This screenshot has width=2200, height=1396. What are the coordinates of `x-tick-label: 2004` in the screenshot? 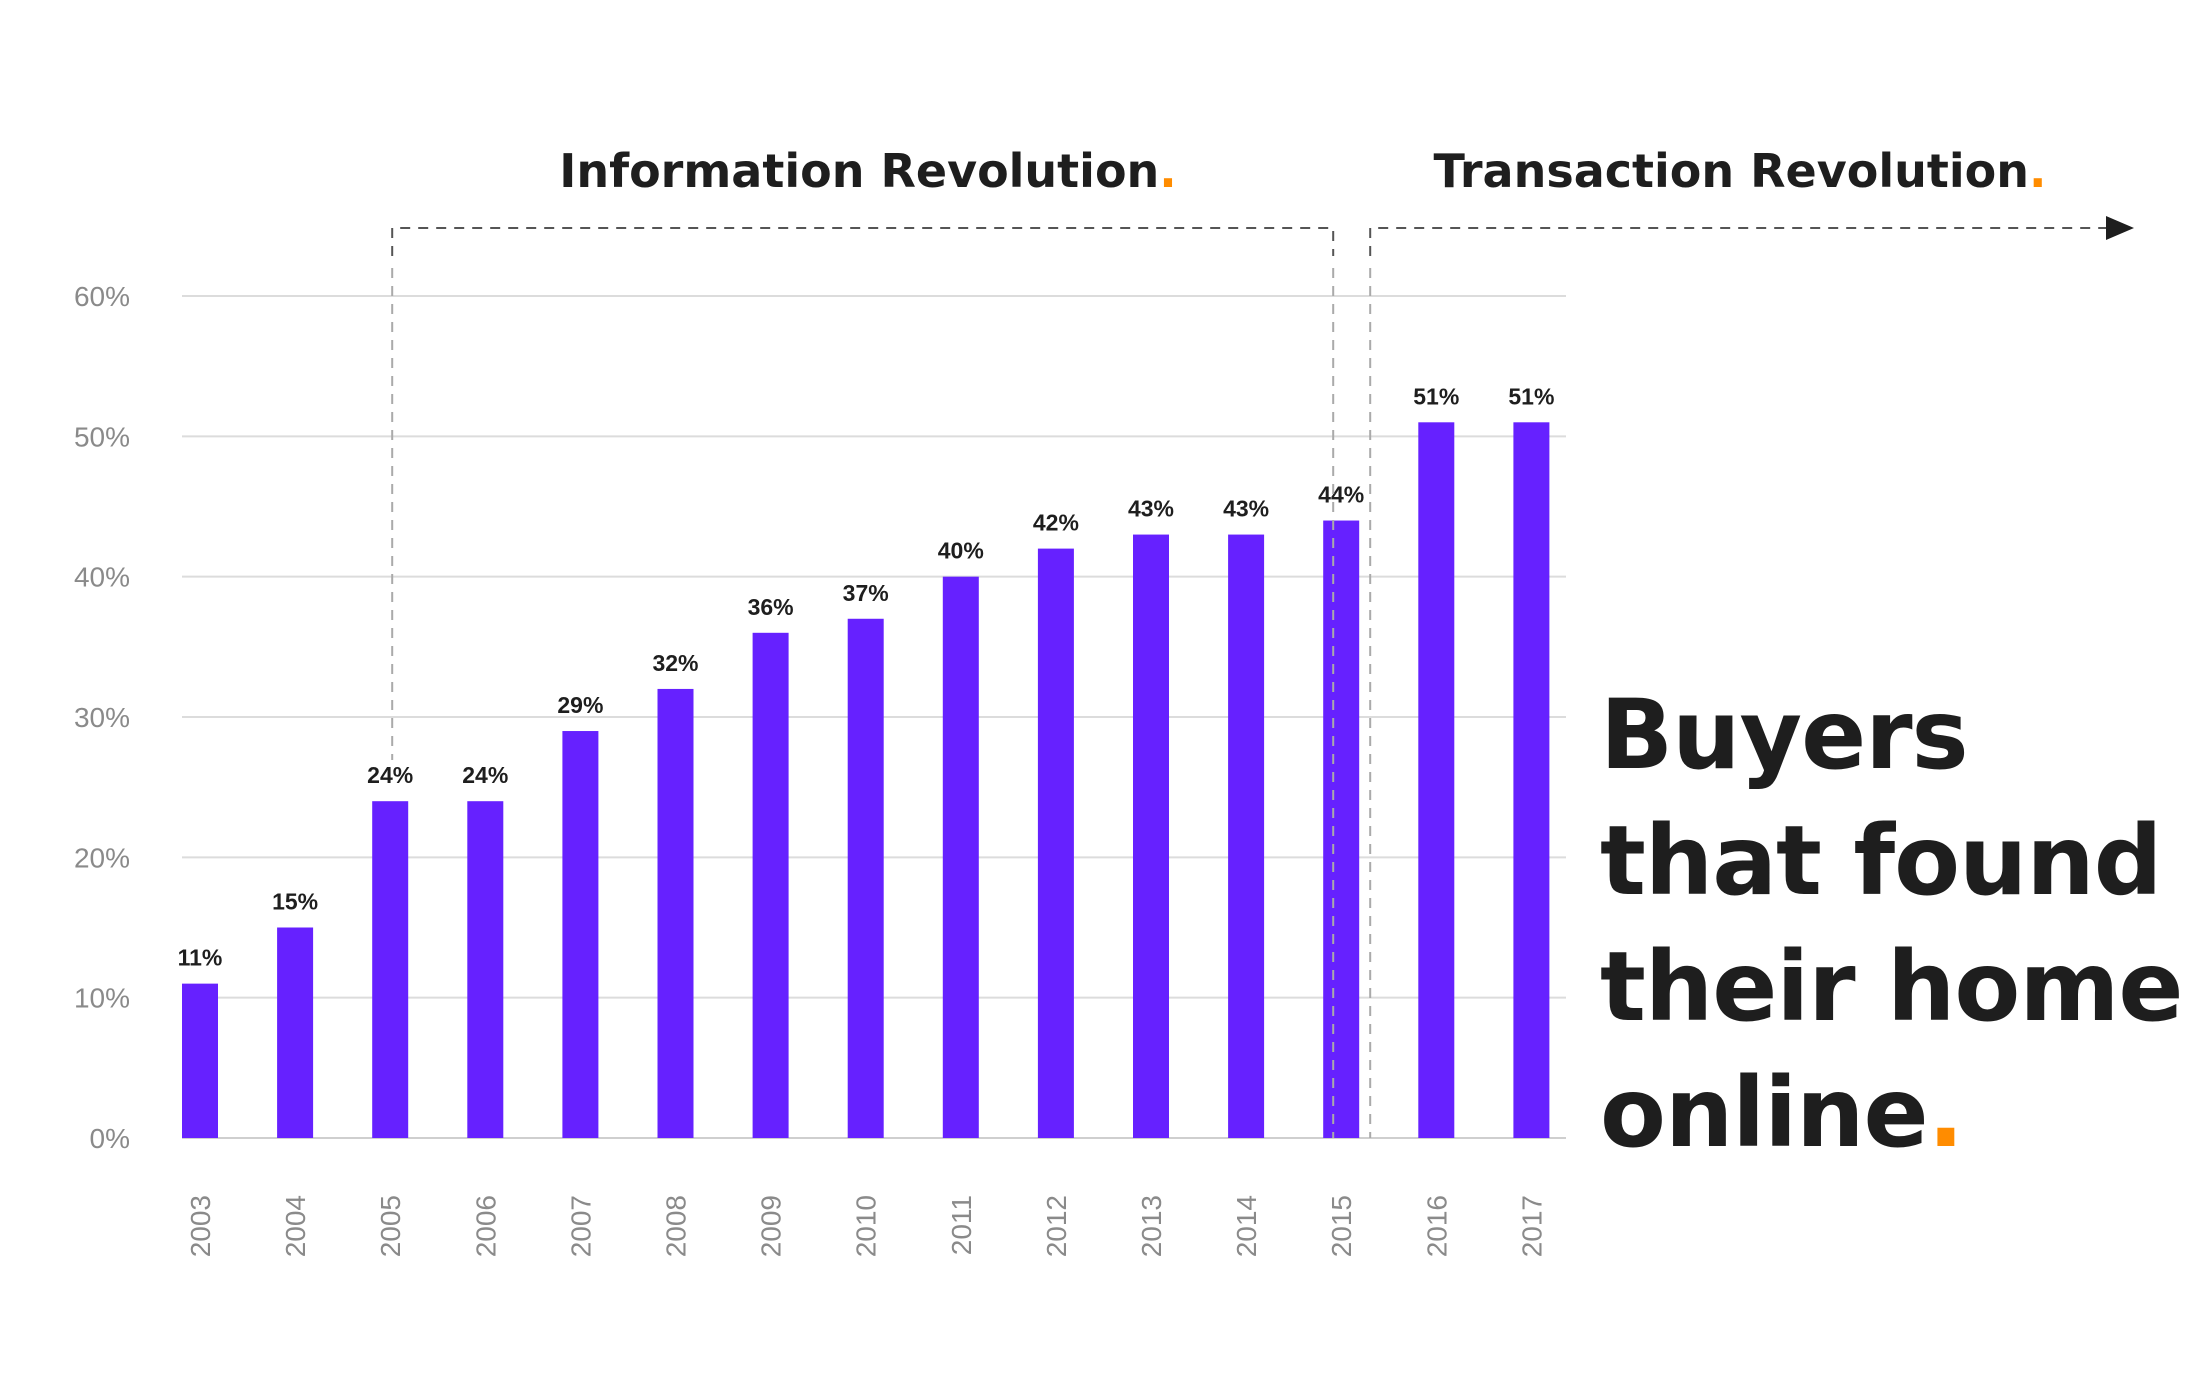 It's located at (295, 1226).